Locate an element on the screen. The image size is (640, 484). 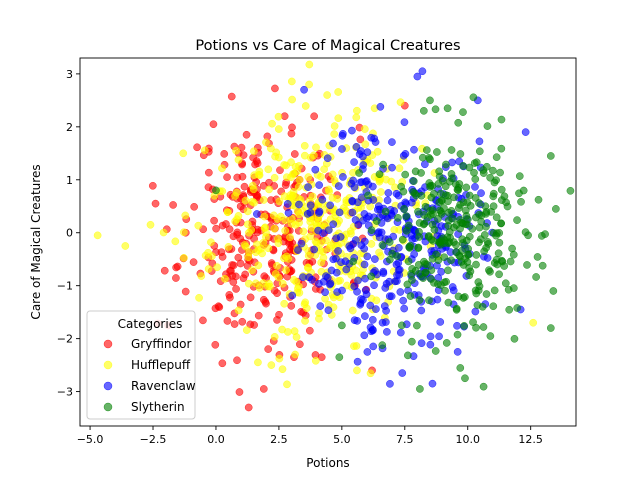
x-axis: −5.0 −2.5 0.0 2.5 5.0 7.5 10.0 12.5 is located at coordinates (310, 436).